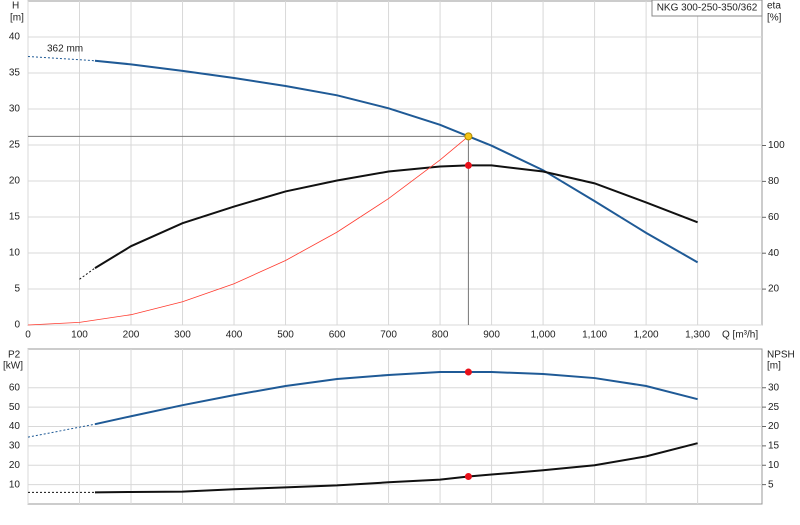  Describe the element at coordinates (491, 335) in the screenshot. I see `x-tick-label: 900` at that location.